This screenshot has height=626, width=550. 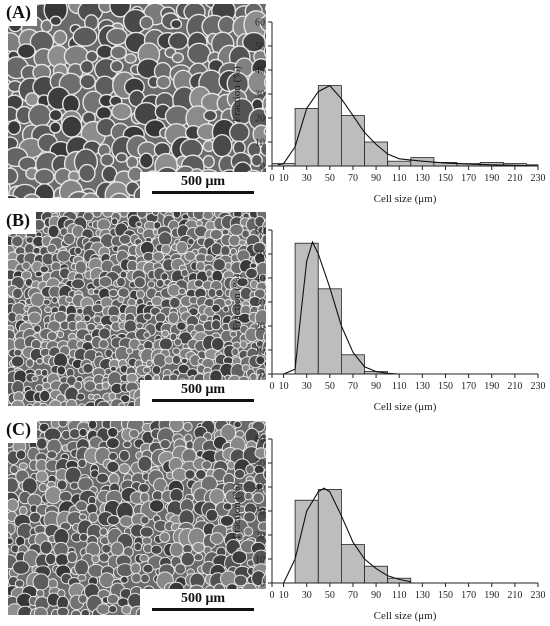 I want to click on x-tick-label: 150, so click(x=445, y=595).